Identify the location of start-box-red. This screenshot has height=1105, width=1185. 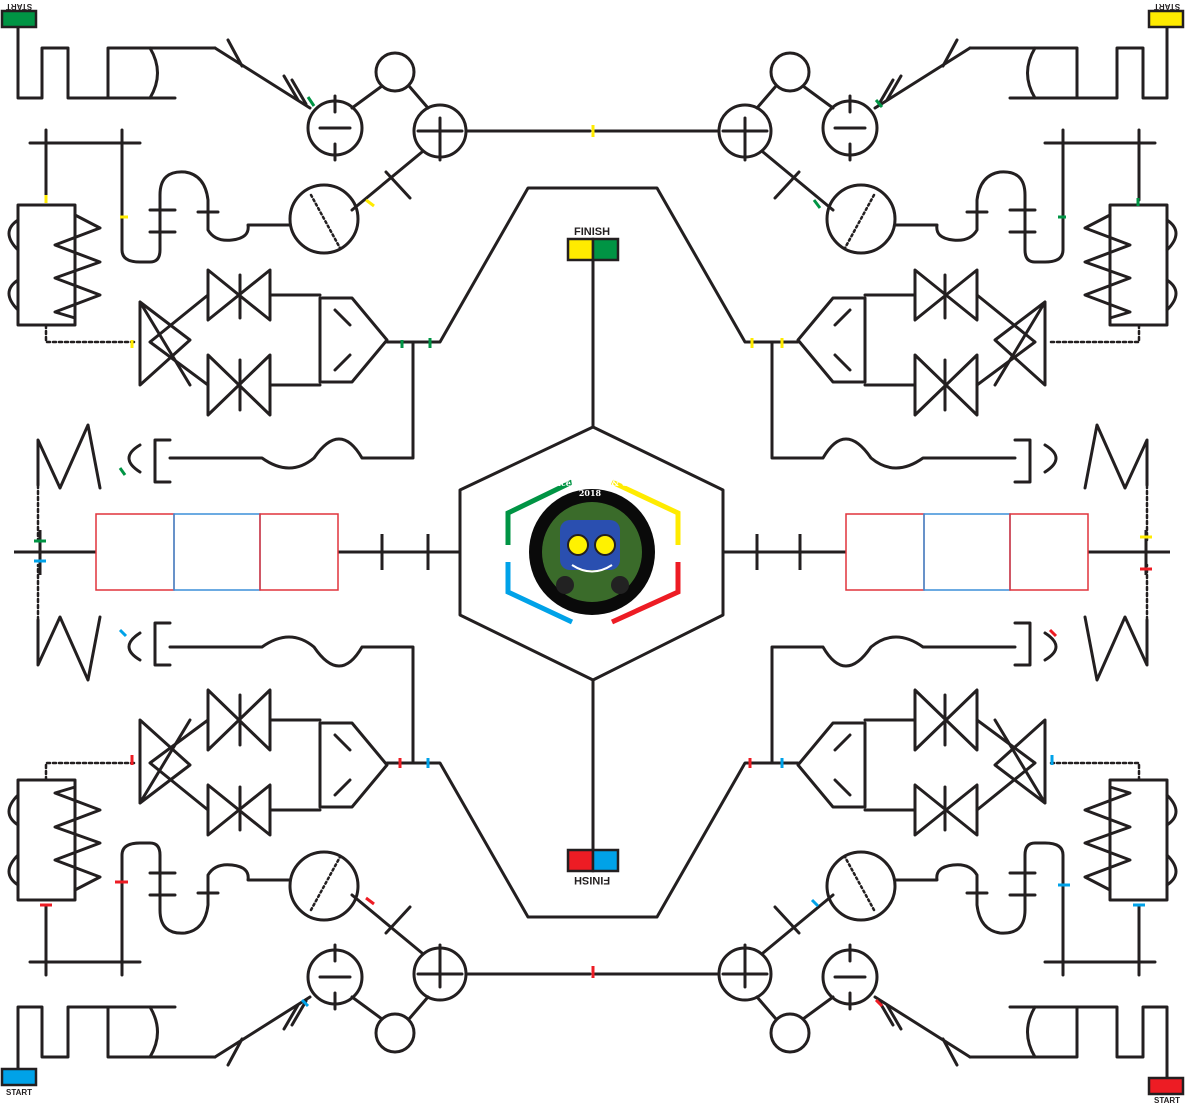
(1166, 1086).